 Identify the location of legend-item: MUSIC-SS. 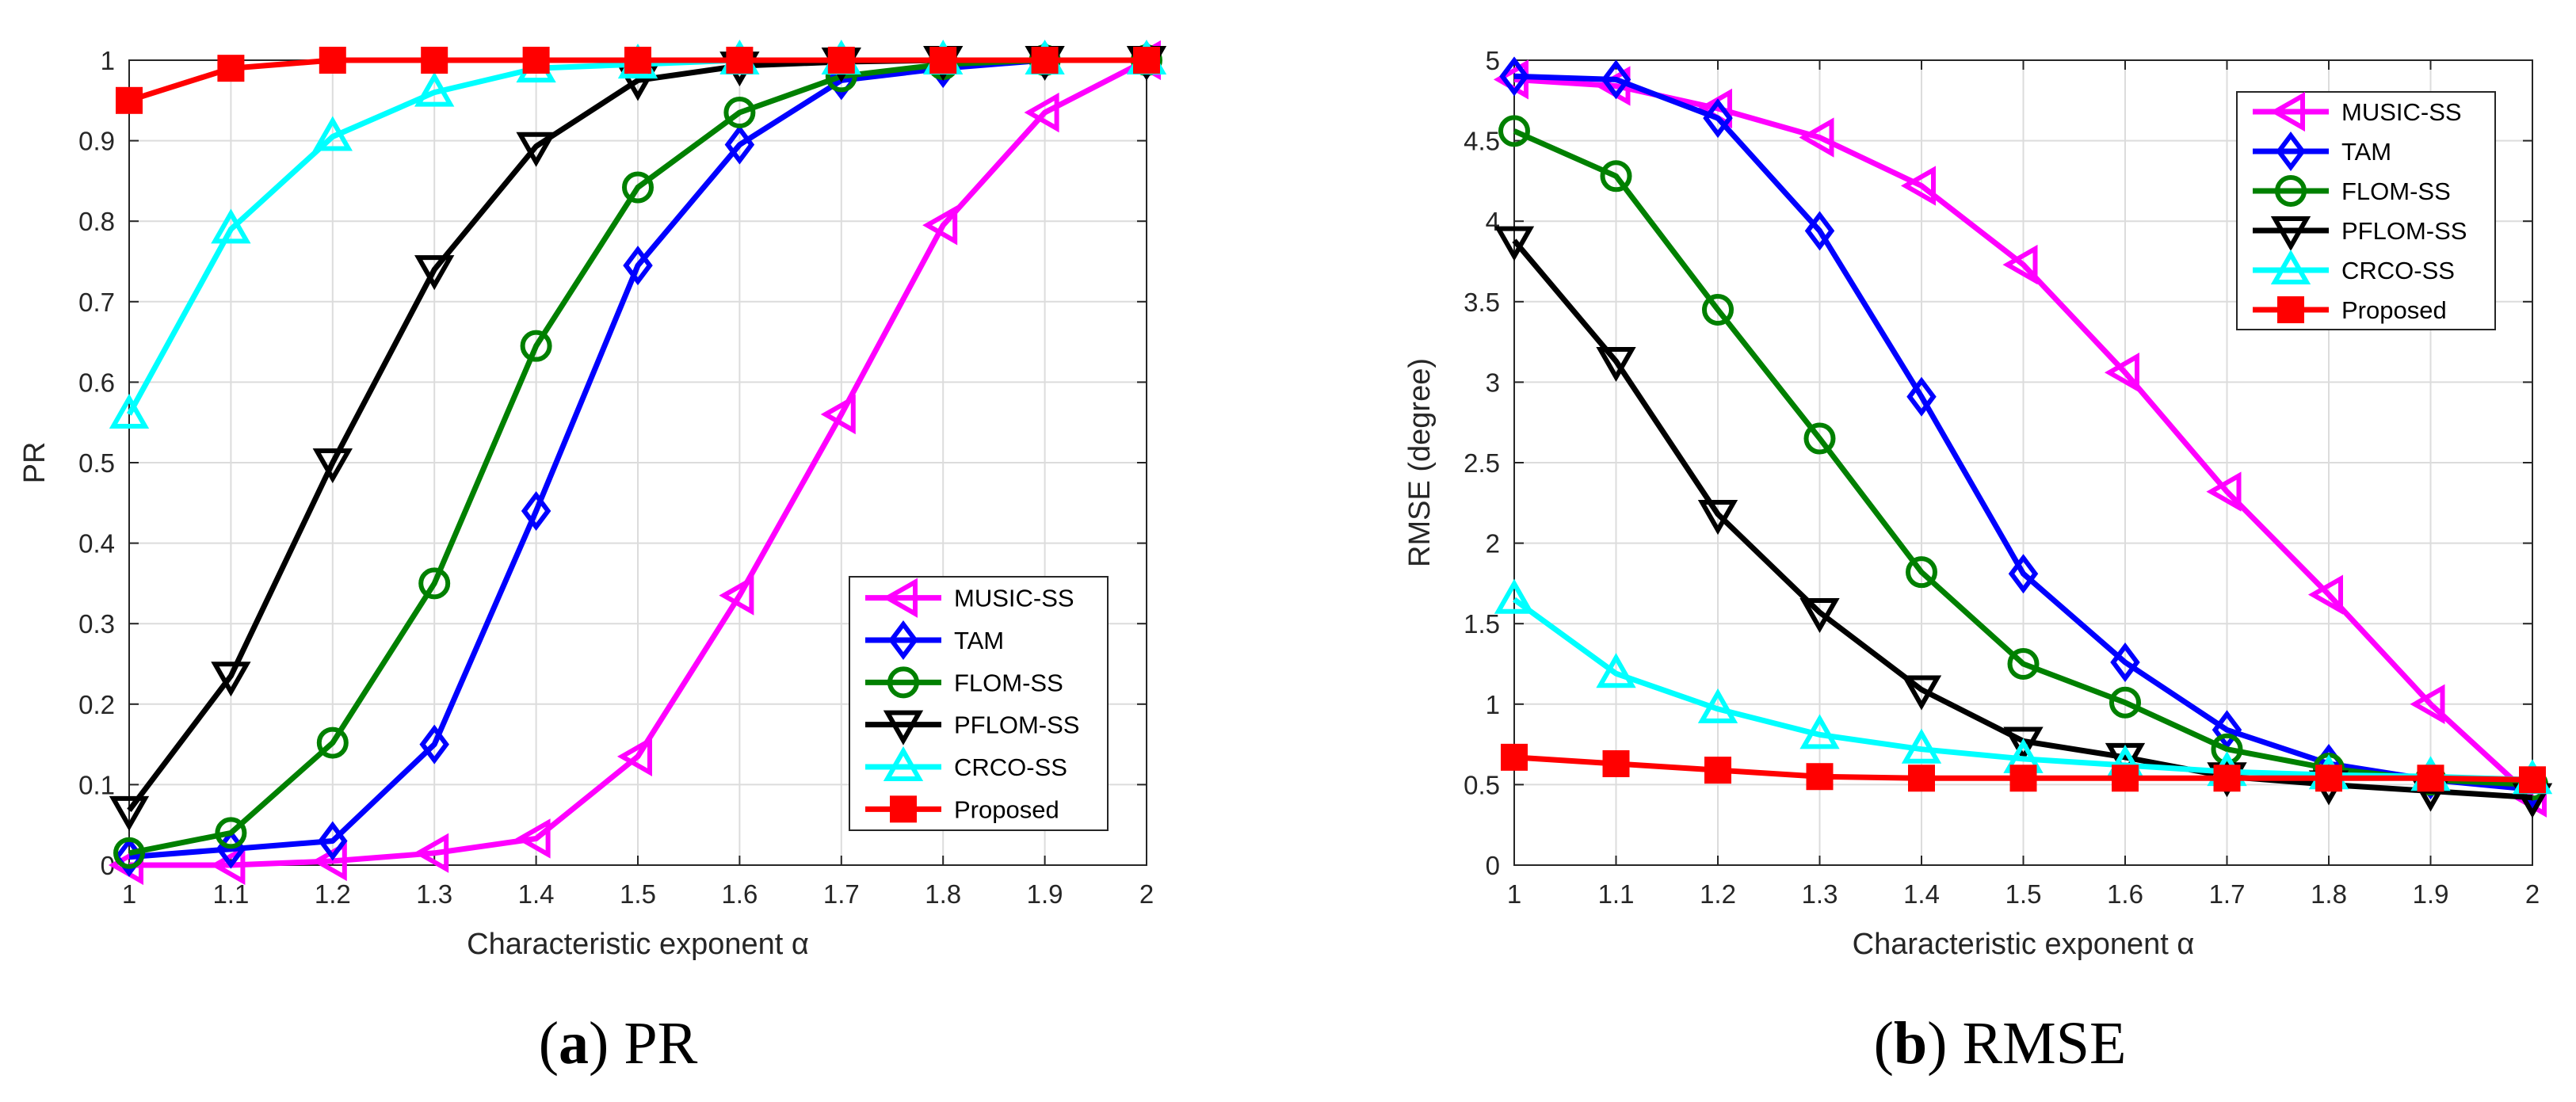
(2357, 111).